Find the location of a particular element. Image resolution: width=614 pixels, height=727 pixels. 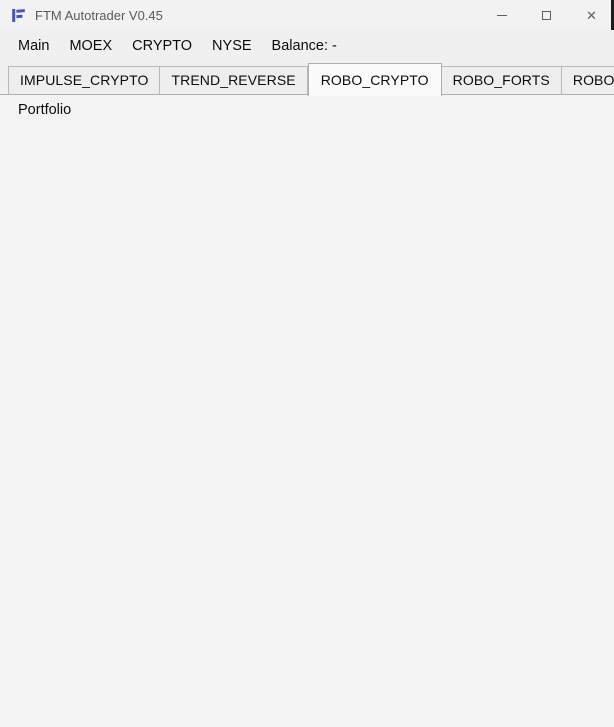

menu-item-main: Main is located at coordinates (34, 46).